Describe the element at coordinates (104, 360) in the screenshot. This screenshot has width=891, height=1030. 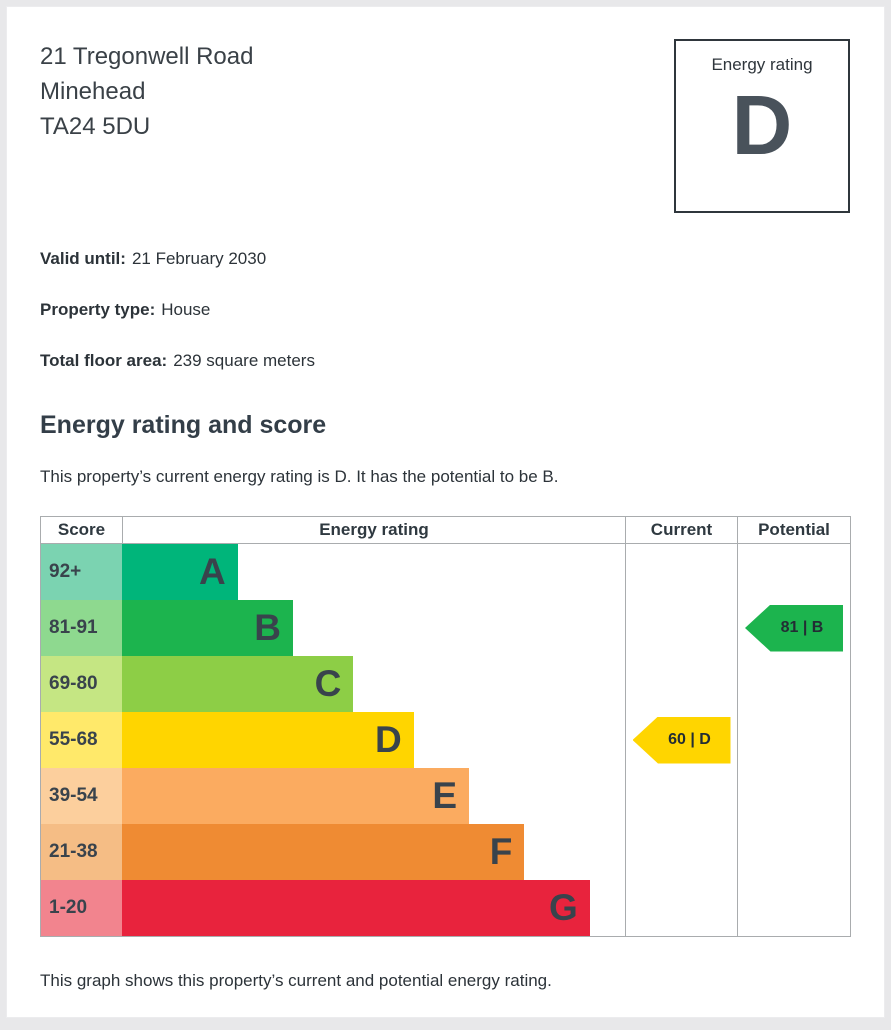
I see `detail-floor-area-label: Total floor area:` at that location.